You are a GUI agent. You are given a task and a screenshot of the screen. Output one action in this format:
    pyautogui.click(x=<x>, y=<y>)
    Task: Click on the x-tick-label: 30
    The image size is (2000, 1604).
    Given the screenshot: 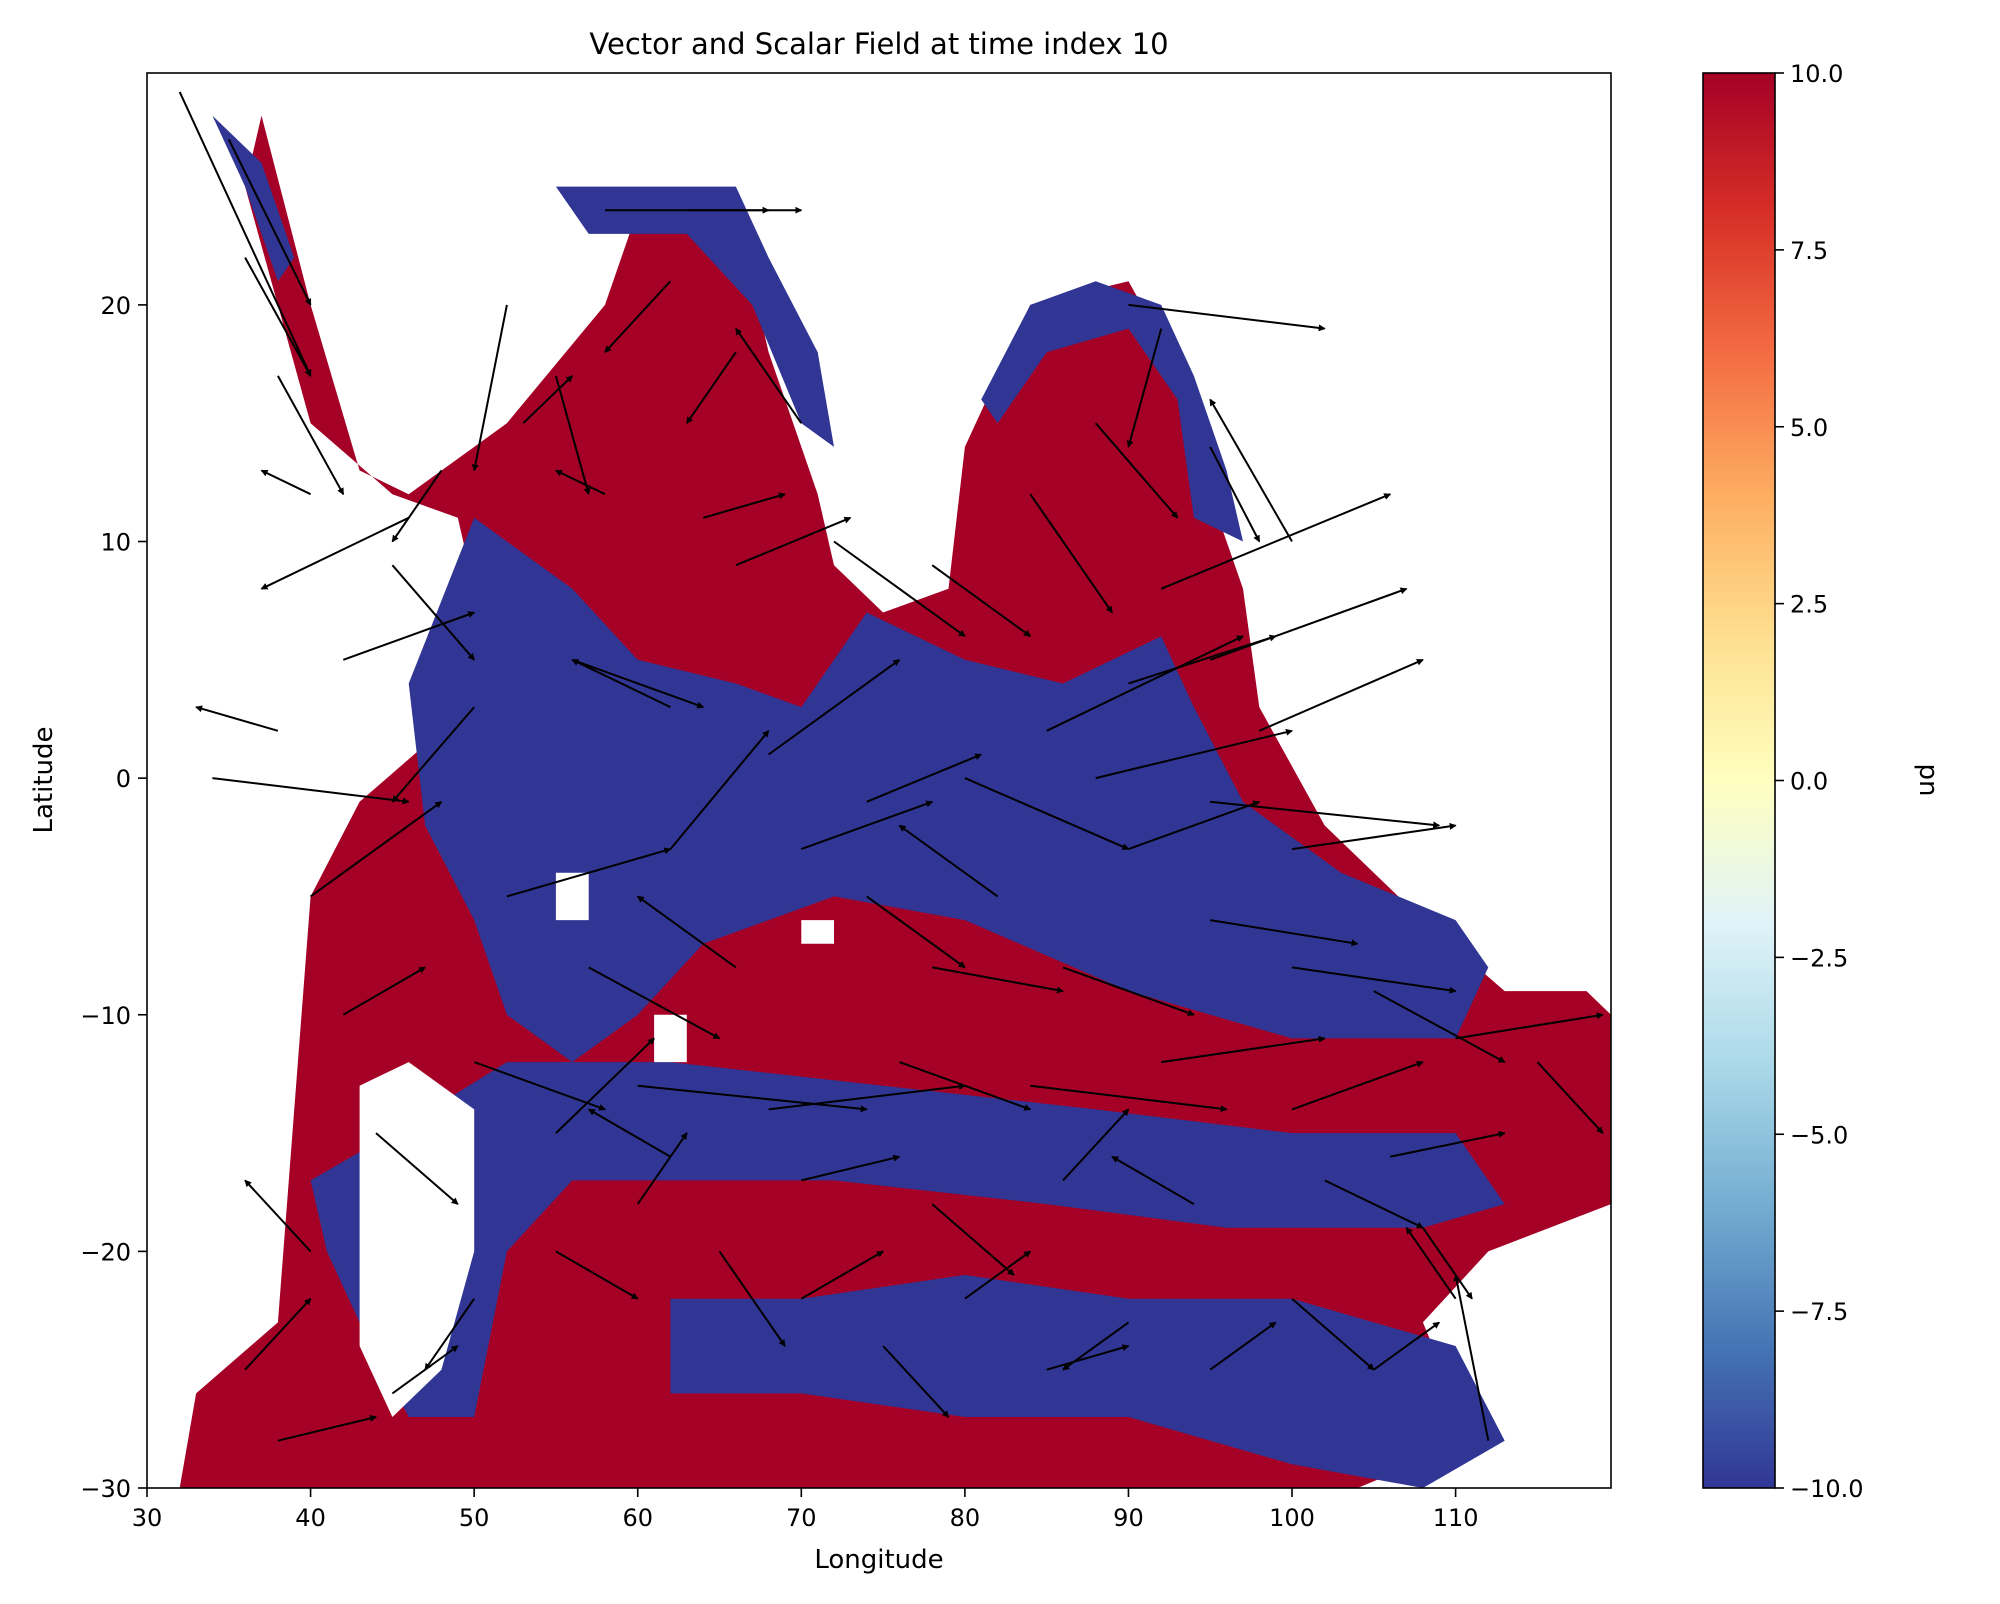 What is the action you would take?
    pyautogui.click(x=147, y=1518)
    